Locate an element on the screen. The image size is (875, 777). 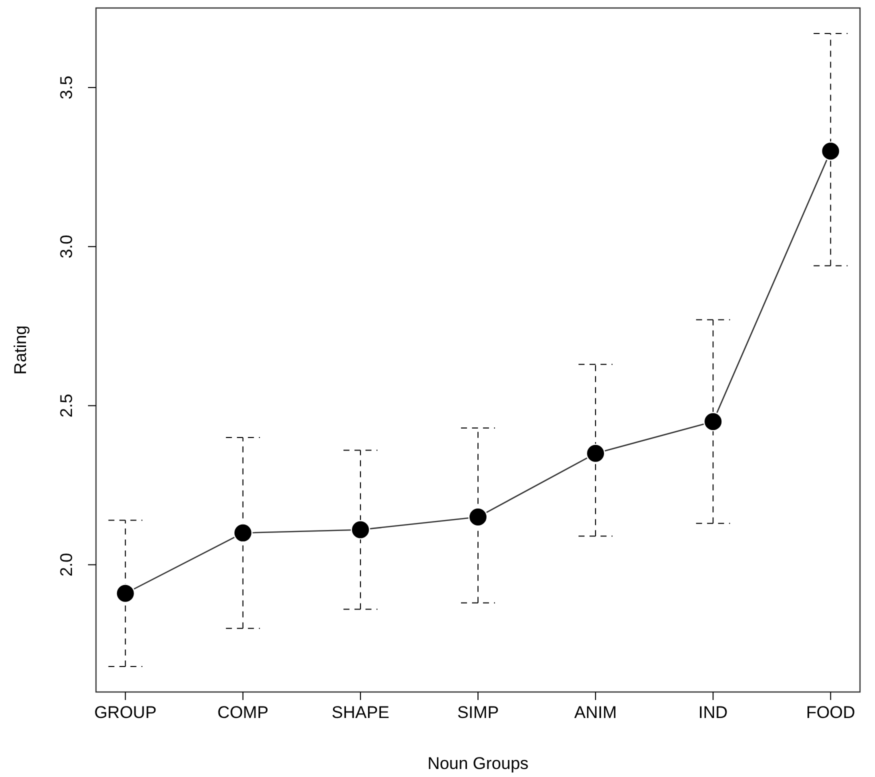
y-tick-label: 2.0 is located at coordinates (66, 564).